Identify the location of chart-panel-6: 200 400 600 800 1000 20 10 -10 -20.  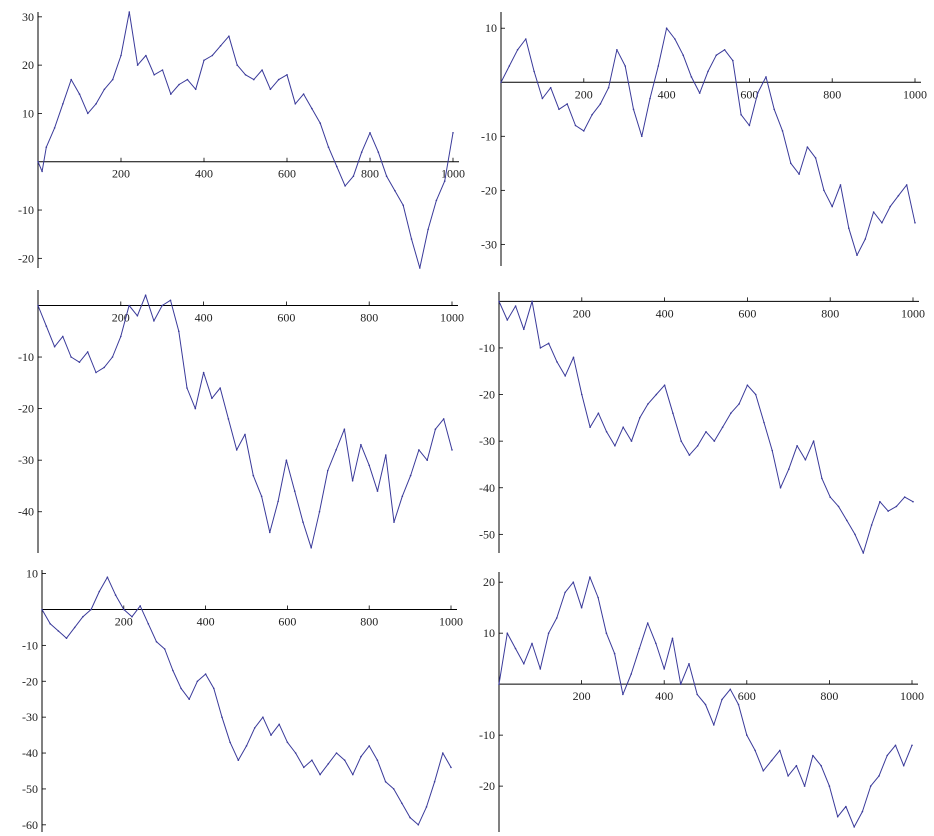
(701, 702).